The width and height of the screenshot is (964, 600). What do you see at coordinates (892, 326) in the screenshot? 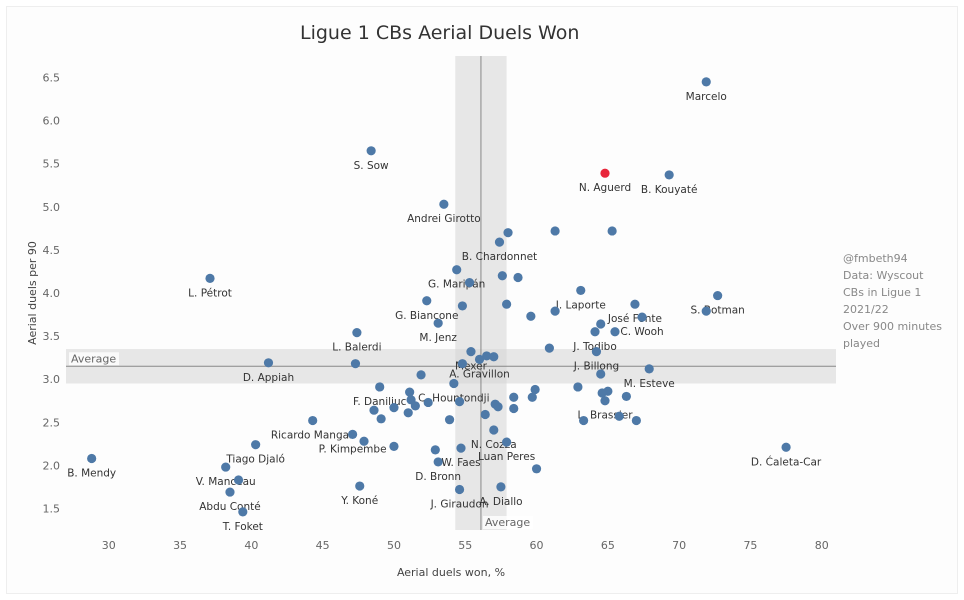
I see `credit-minutes: Over 900 minutes` at bounding box center [892, 326].